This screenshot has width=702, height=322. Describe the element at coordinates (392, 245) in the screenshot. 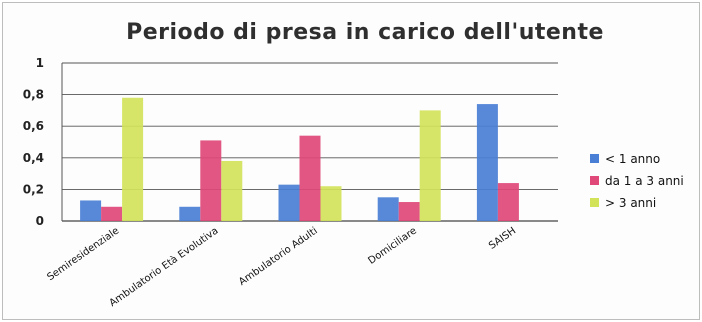

I see `category-label: Domiciliare` at that location.